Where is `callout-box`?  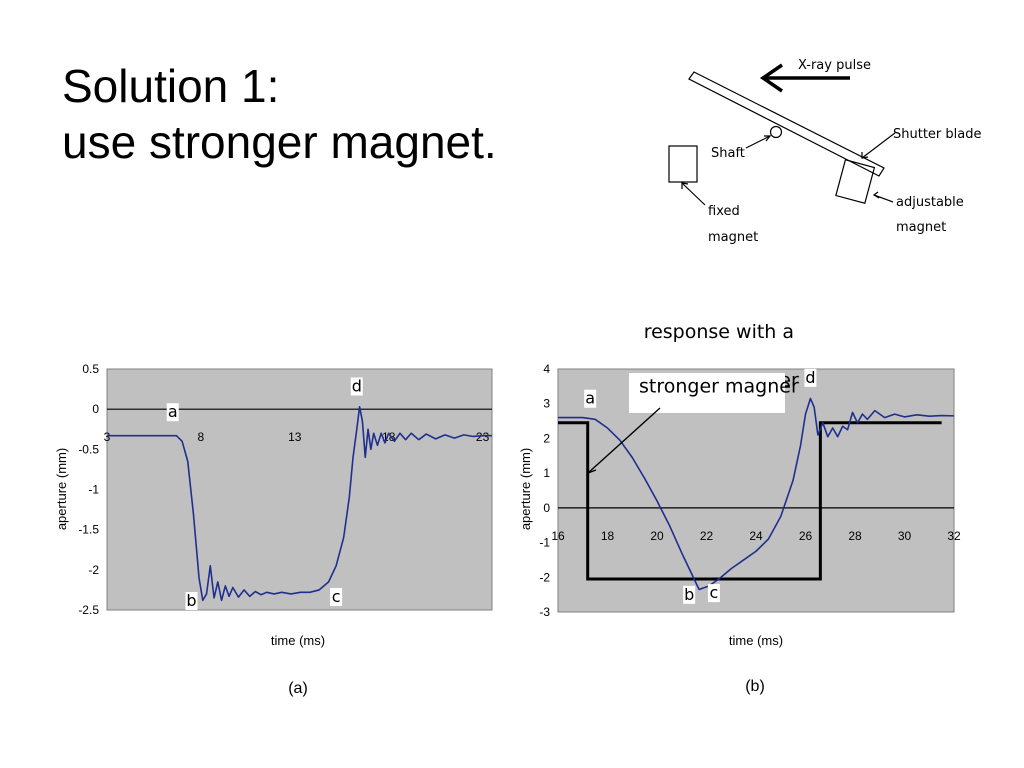 callout-box is located at coordinates (707, 393).